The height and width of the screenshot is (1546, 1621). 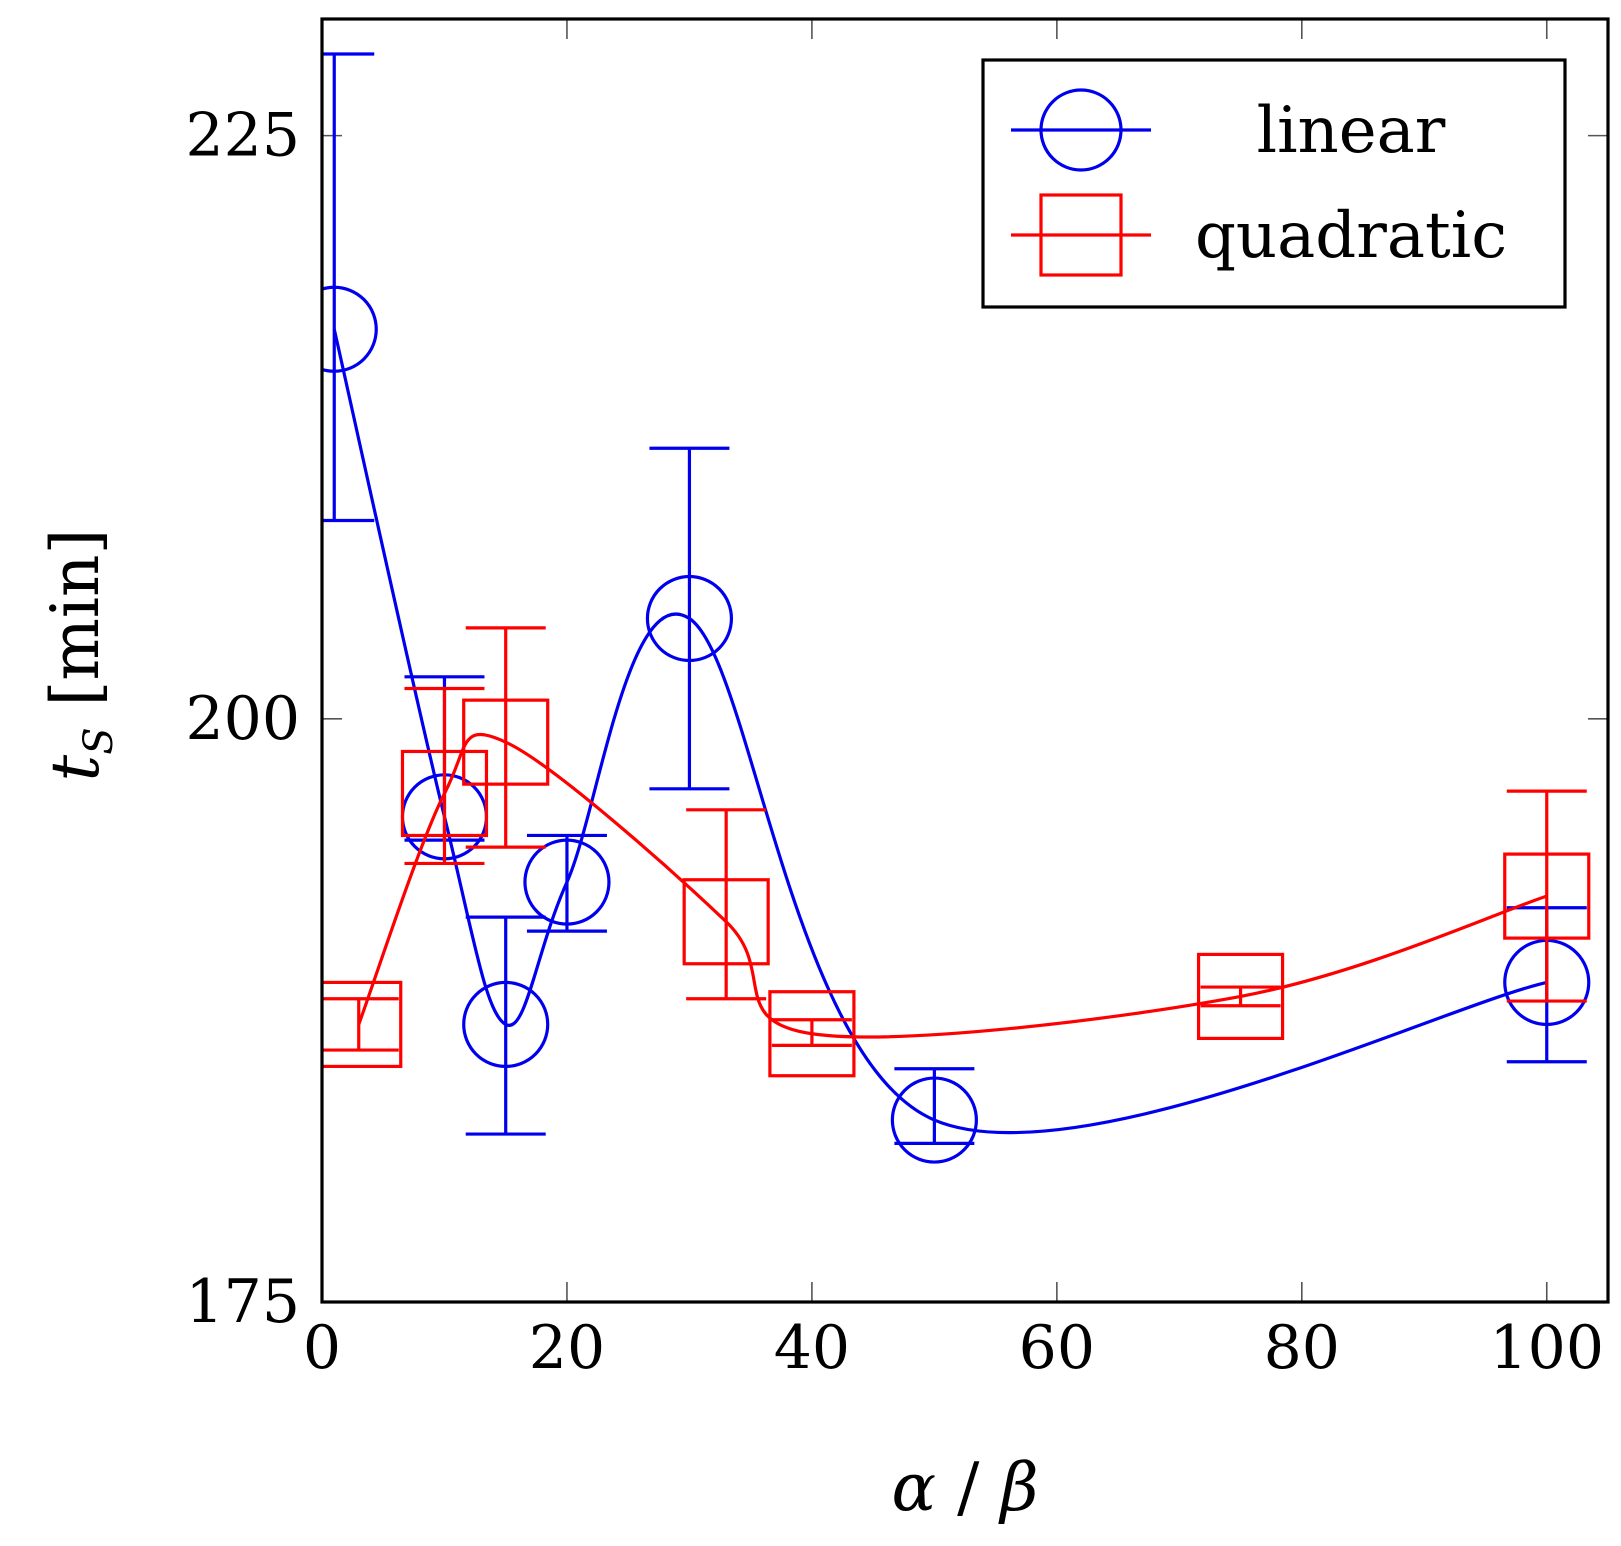 What do you see at coordinates (1302, 1348) in the screenshot?
I see `x-tick-label: 80` at bounding box center [1302, 1348].